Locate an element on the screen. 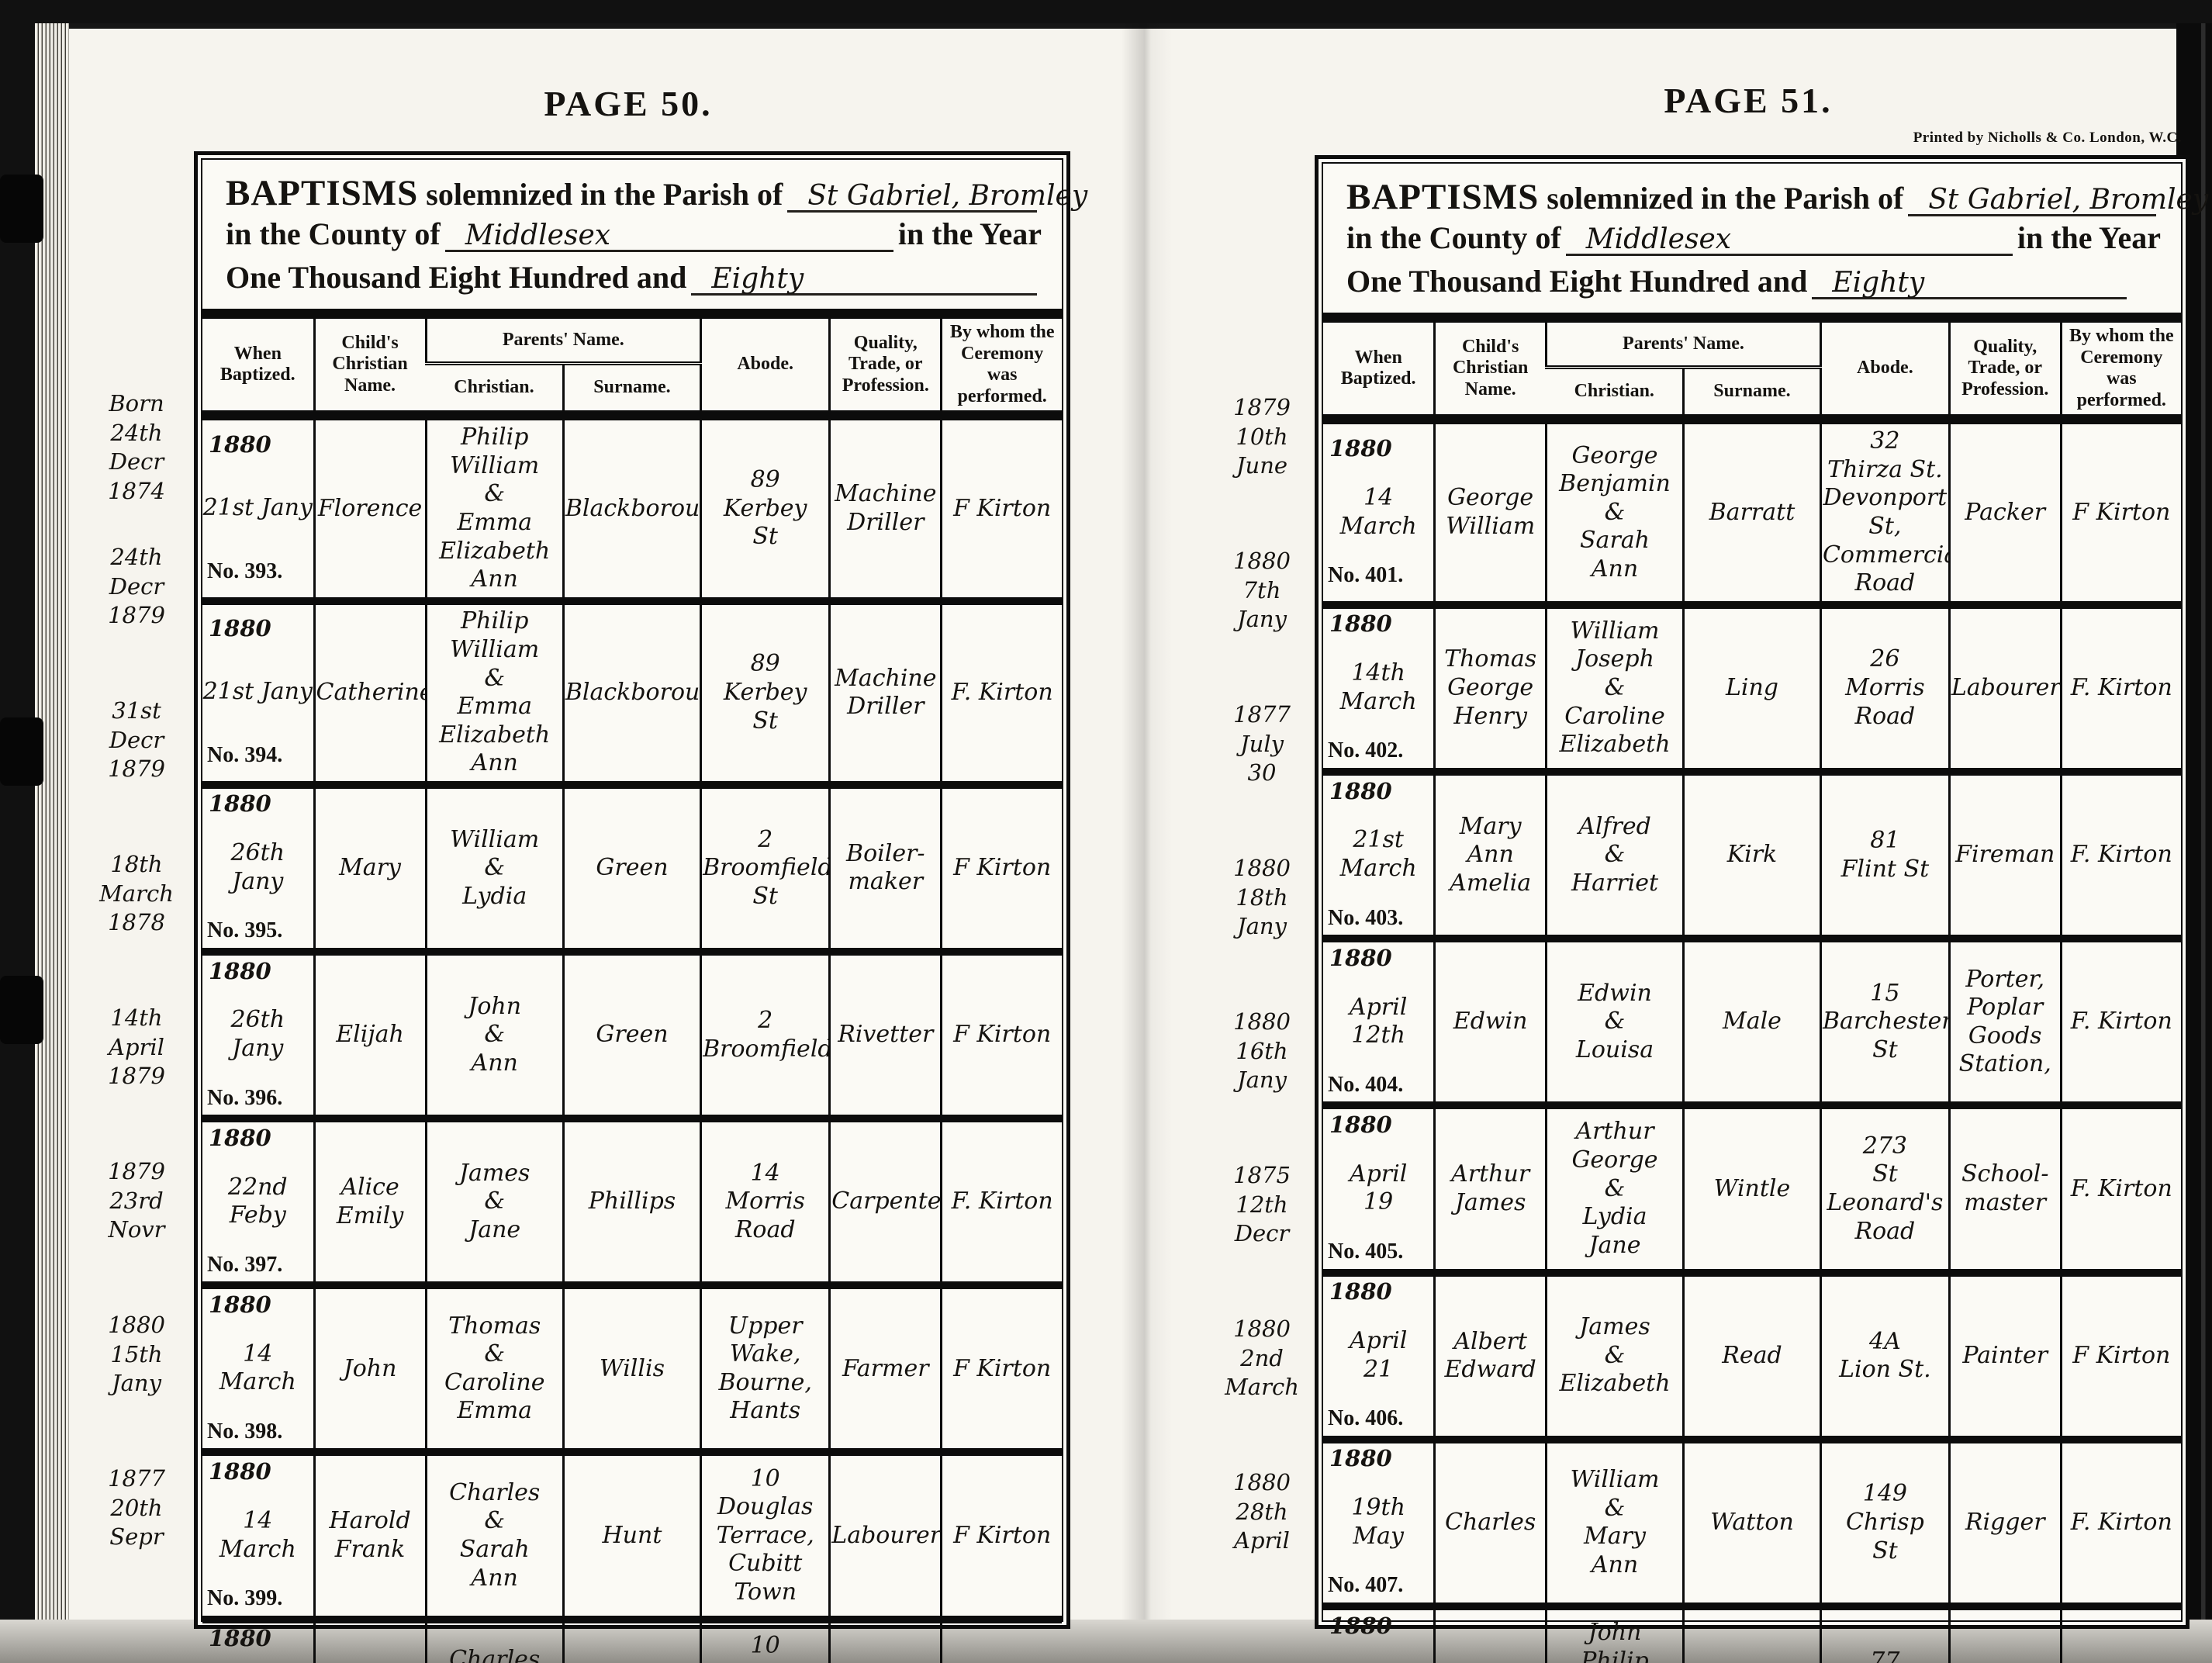 The height and width of the screenshot is (1663, 2212). margin-note: 14th April 1879 is located at coordinates (136, 1047).